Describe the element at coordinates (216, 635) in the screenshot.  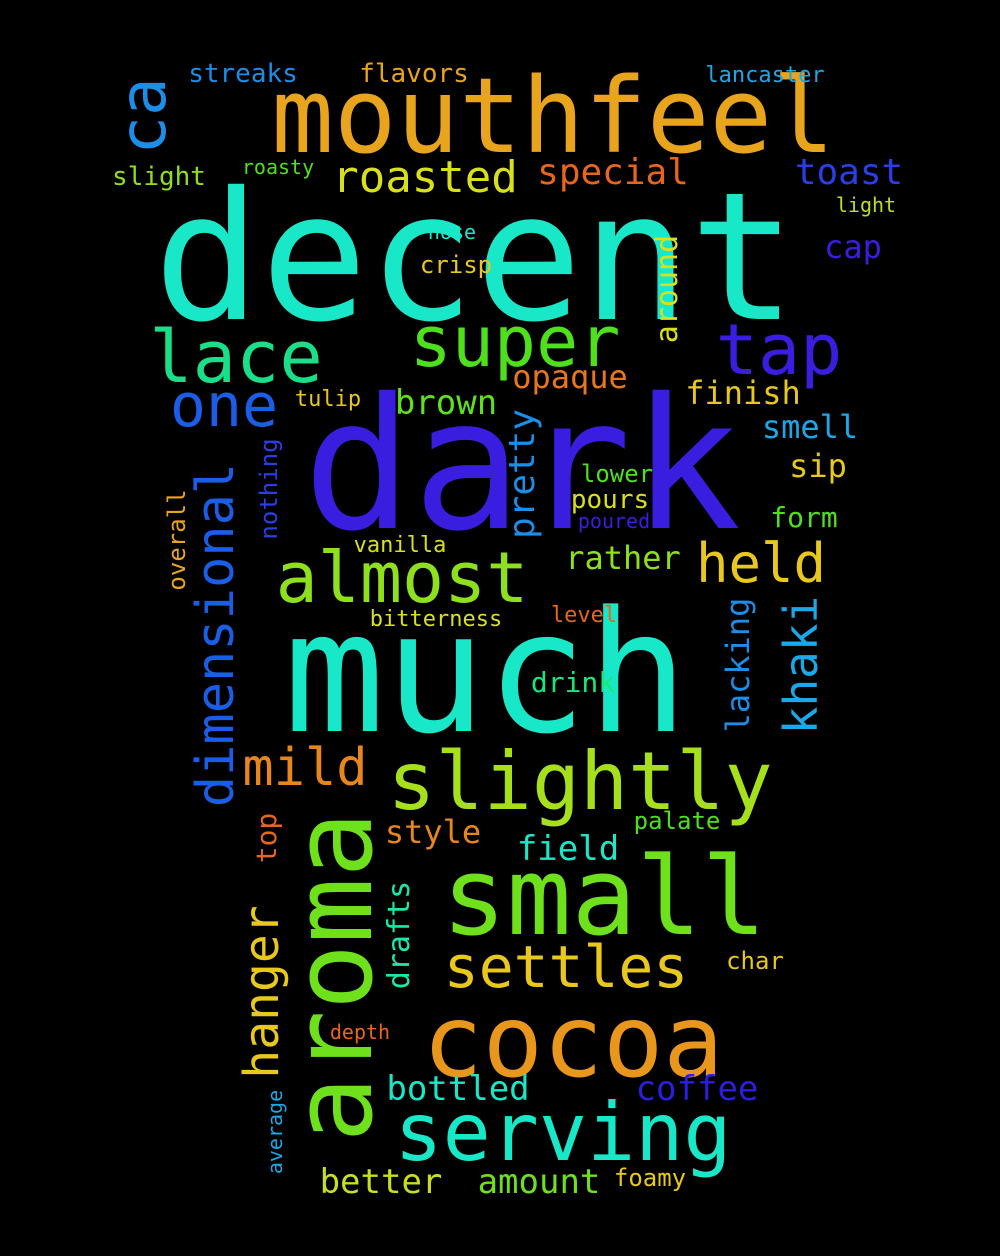
I see `word-dimensional: dimensional` at that location.